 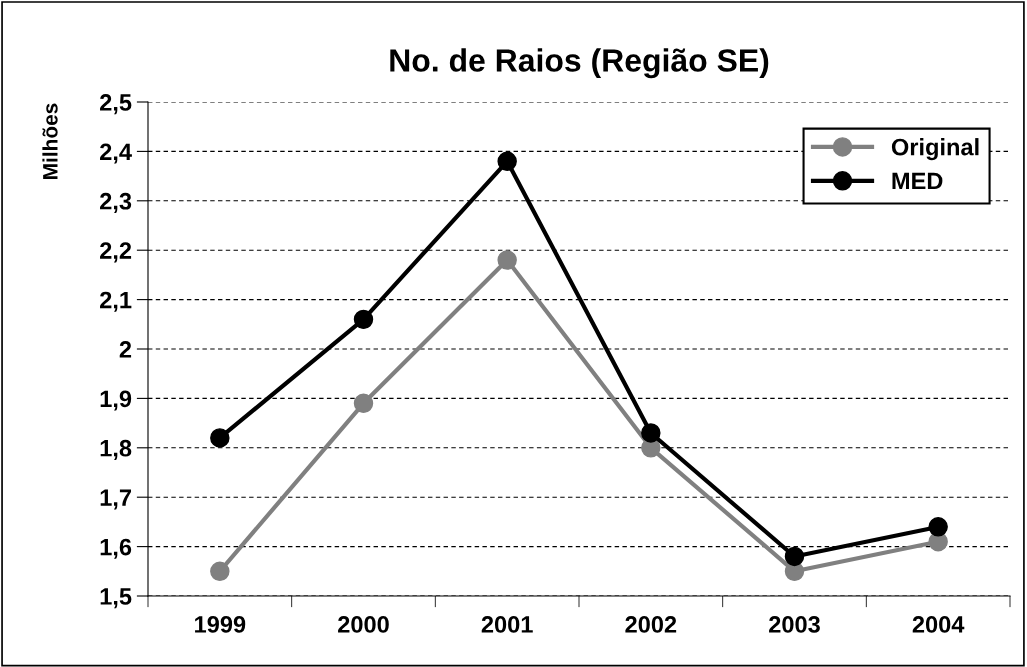 What do you see at coordinates (507, 624) in the screenshot?
I see `x-tick-label: 2001` at bounding box center [507, 624].